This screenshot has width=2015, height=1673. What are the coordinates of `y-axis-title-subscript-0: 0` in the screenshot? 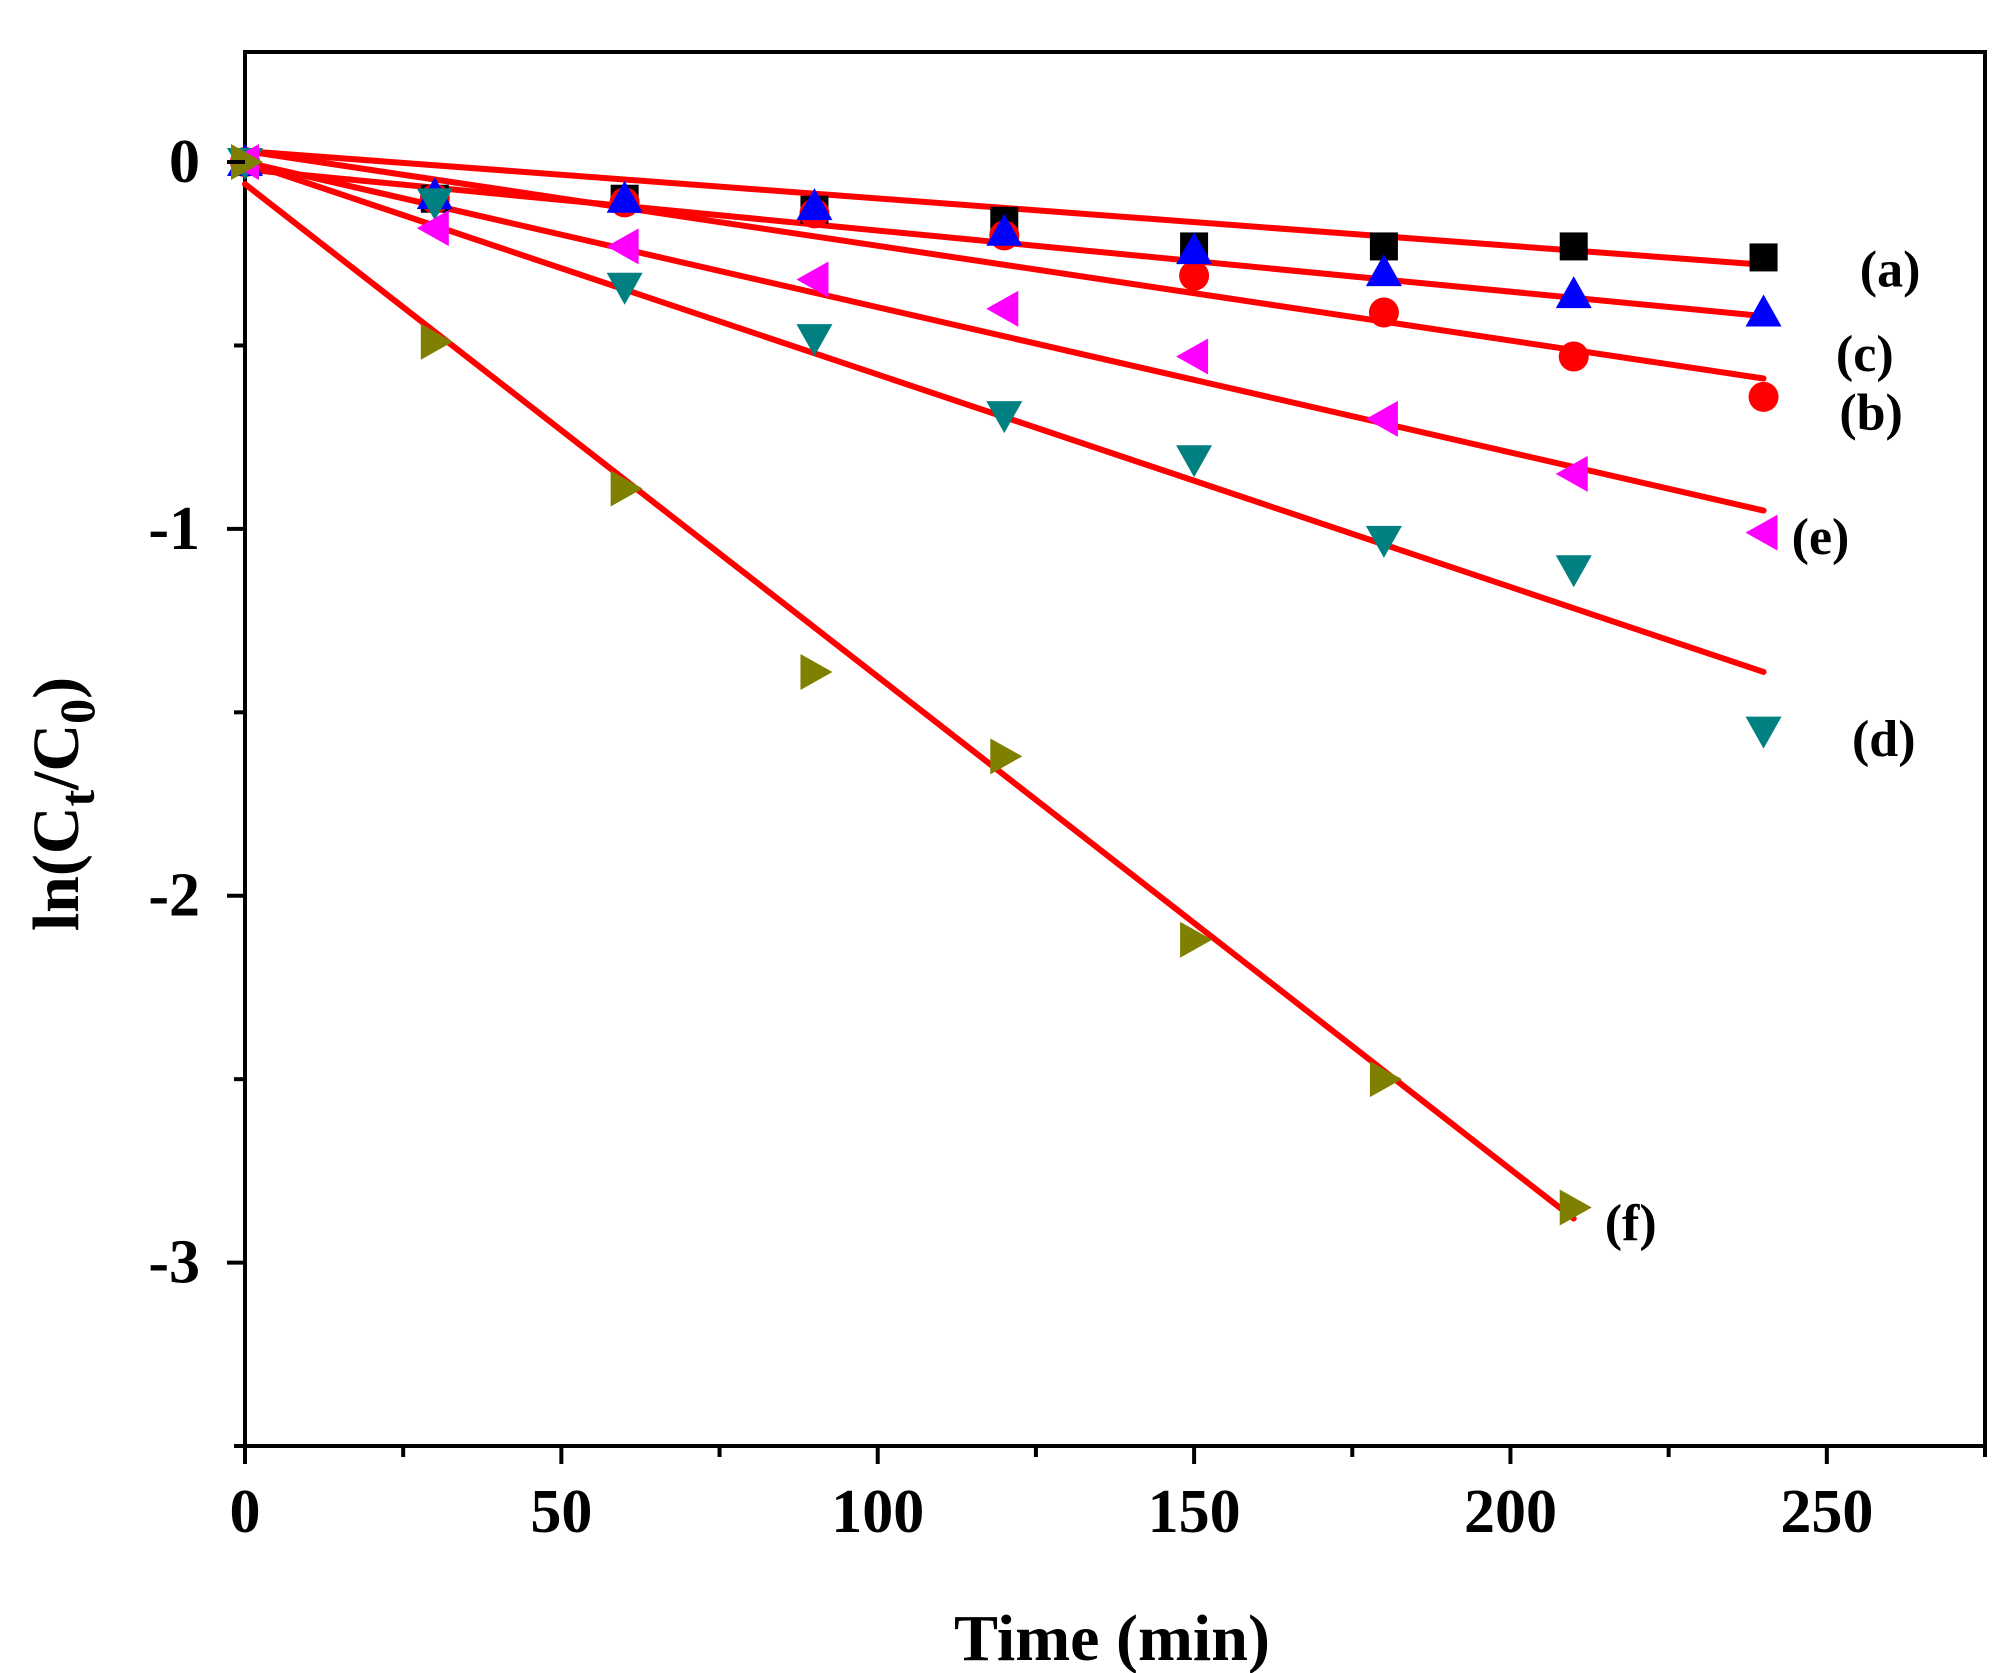 It's located at (77, 711).